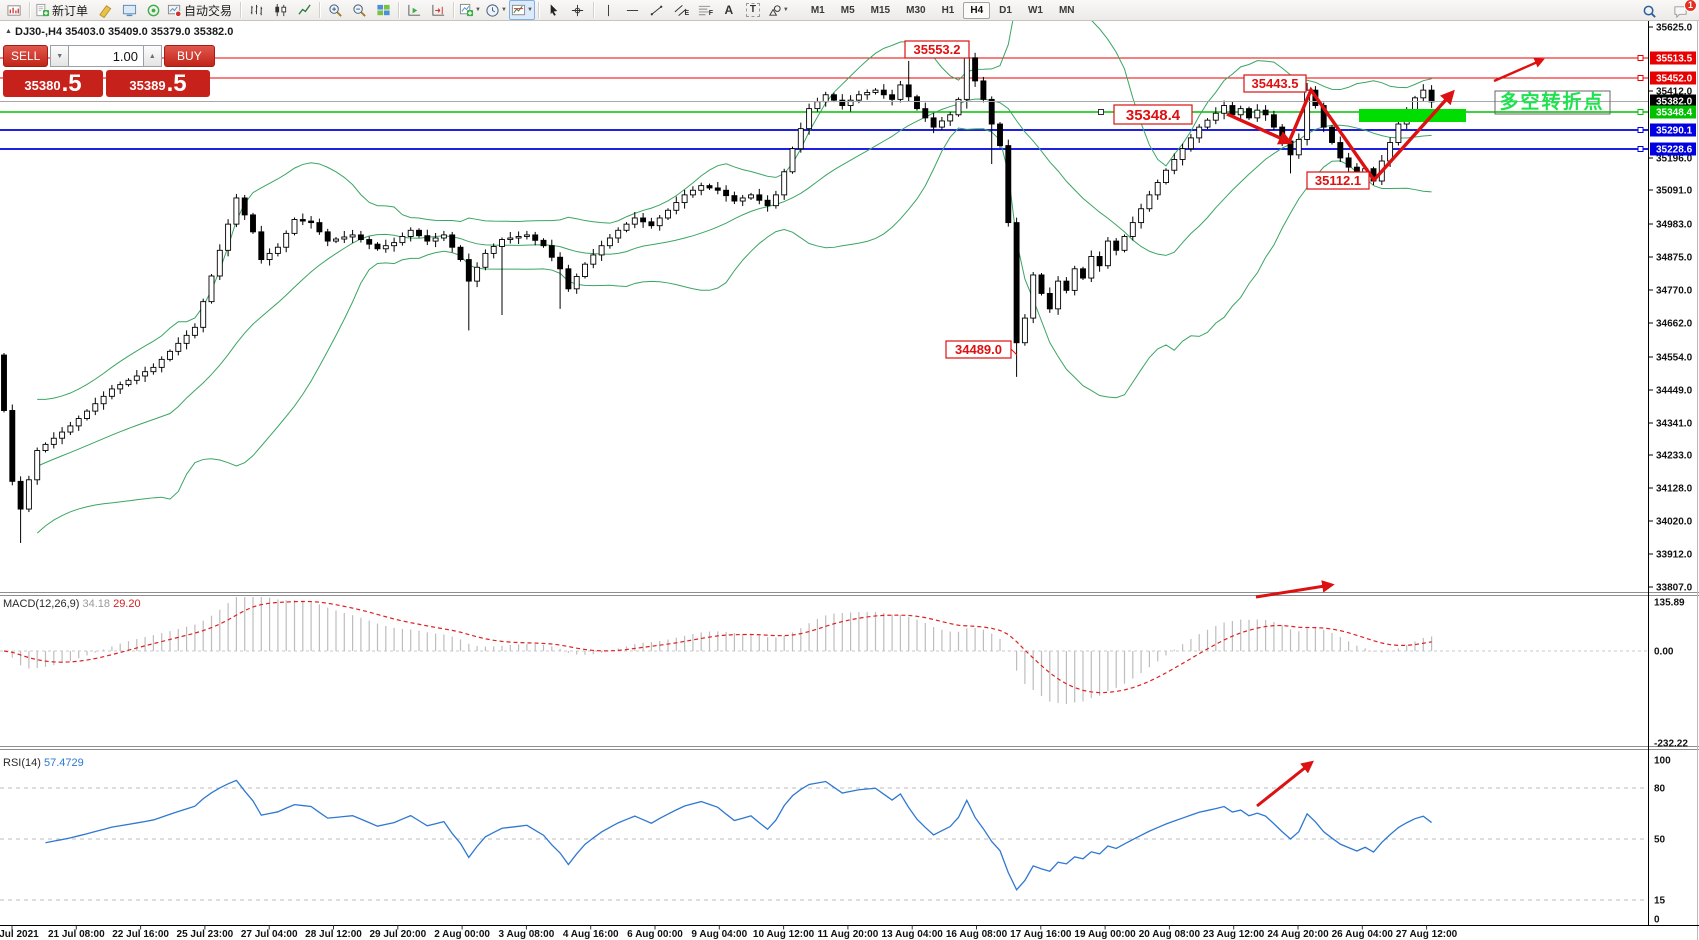 The width and height of the screenshot is (1699, 940). What do you see at coordinates (753, 10) in the screenshot?
I see `text-label-button: T` at bounding box center [753, 10].